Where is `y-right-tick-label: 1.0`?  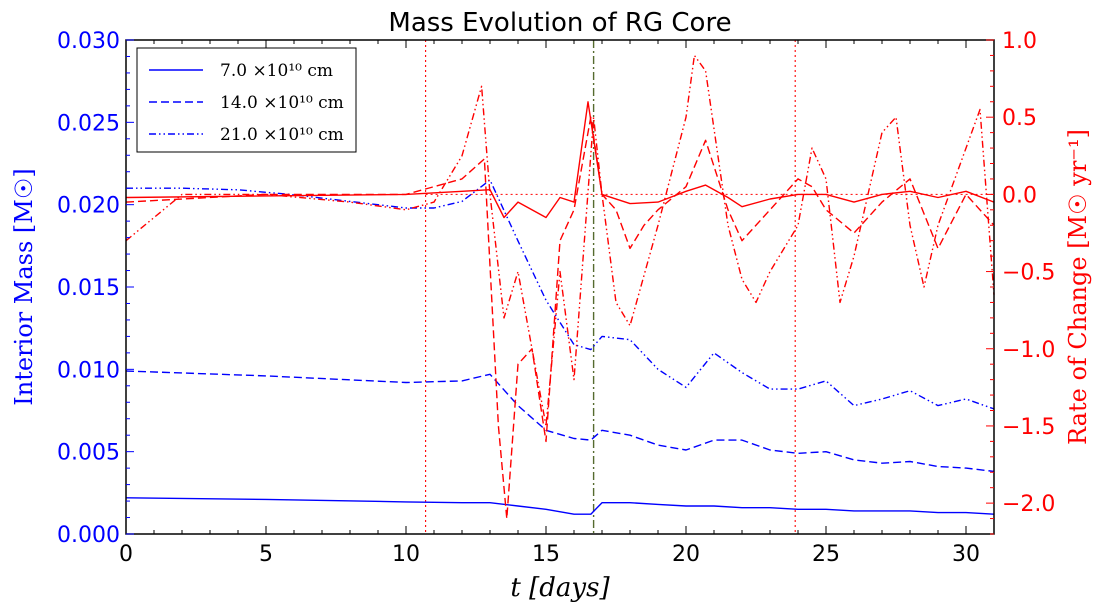
y-right-tick-label: 1.0 is located at coordinates (1019, 41).